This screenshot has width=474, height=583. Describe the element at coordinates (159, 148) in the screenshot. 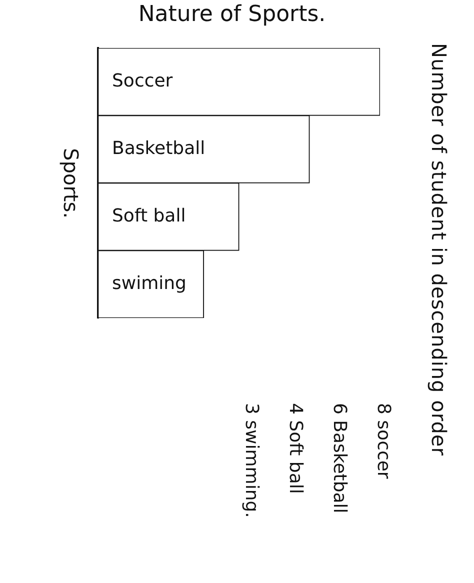

I see `y-tick-label: Basketball` at that location.